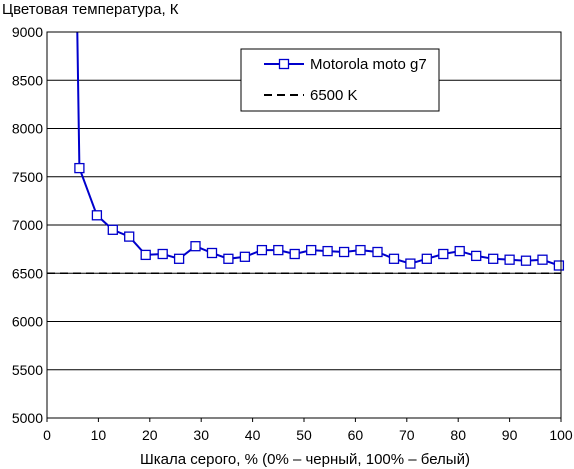  I want to click on x-tick-label-0: 0, so click(47, 435).